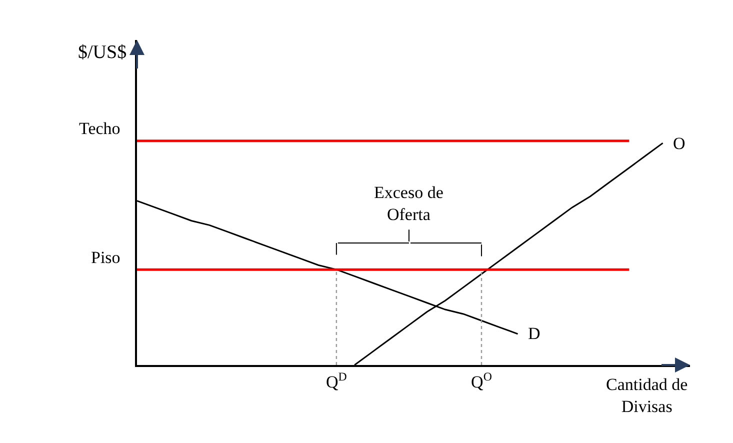 This screenshot has width=733, height=443. I want to click on annotation: Exceso de Oferta, so click(409, 203).